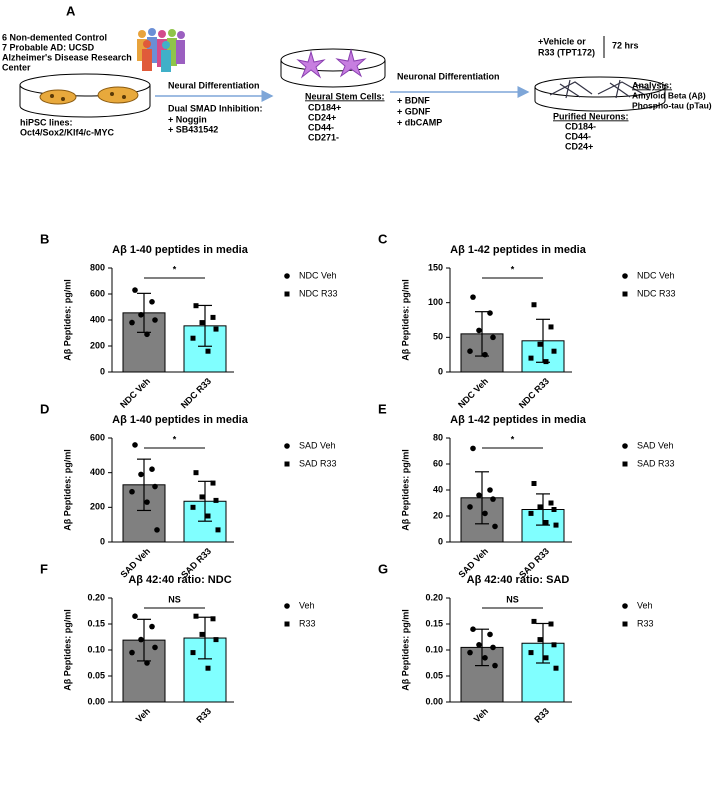  What do you see at coordinates (473, 393) in the screenshot?
I see `x-tick-label: NDC Veh` at bounding box center [473, 393].